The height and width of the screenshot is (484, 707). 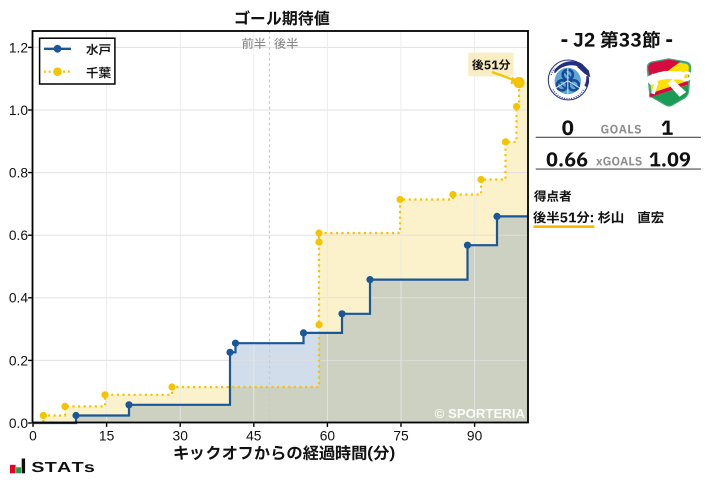 What do you see at coordinates (328, 436) in the screenshot?
I see `svg-text: 60` at bounding box center [328, 436].